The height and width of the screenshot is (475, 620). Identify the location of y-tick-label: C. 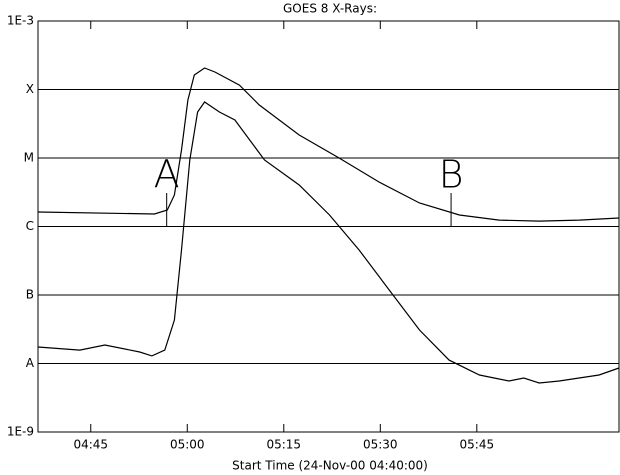
(30, 226).